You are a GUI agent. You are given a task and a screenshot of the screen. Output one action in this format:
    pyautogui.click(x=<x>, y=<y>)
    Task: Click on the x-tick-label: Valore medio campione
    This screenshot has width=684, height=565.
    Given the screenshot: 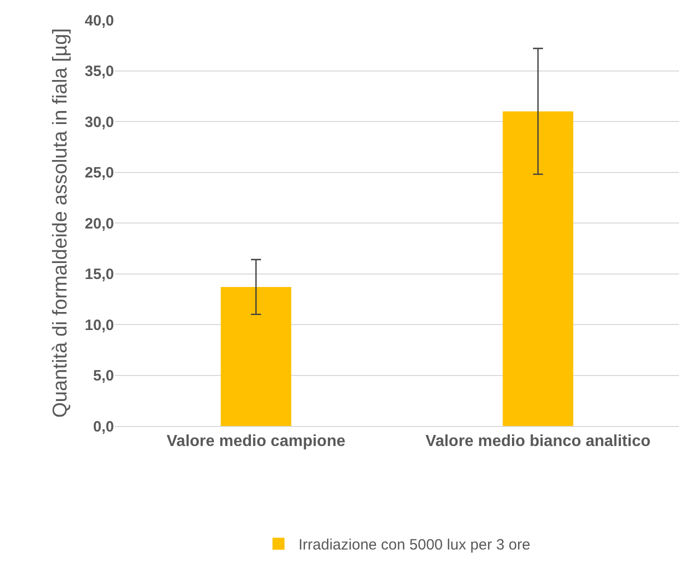 What is the action you would take?
    pyautogui.click(x=256, y=441)
    